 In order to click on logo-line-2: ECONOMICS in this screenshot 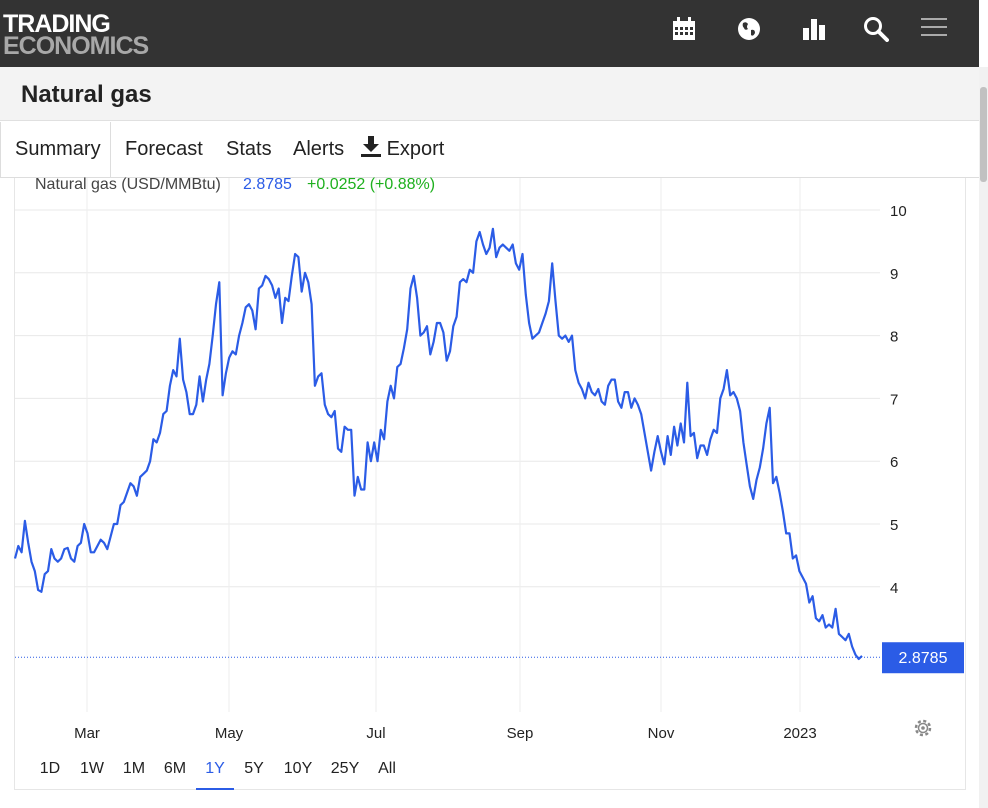, I will do `click(76, 46)`.